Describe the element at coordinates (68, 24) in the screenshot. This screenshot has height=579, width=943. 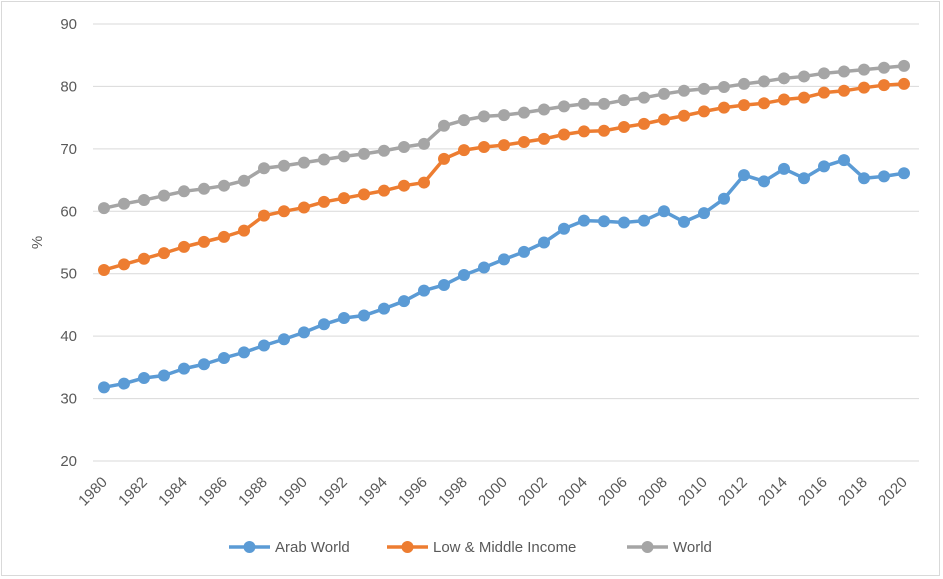
I see `y-tick-label: 90` at that location.